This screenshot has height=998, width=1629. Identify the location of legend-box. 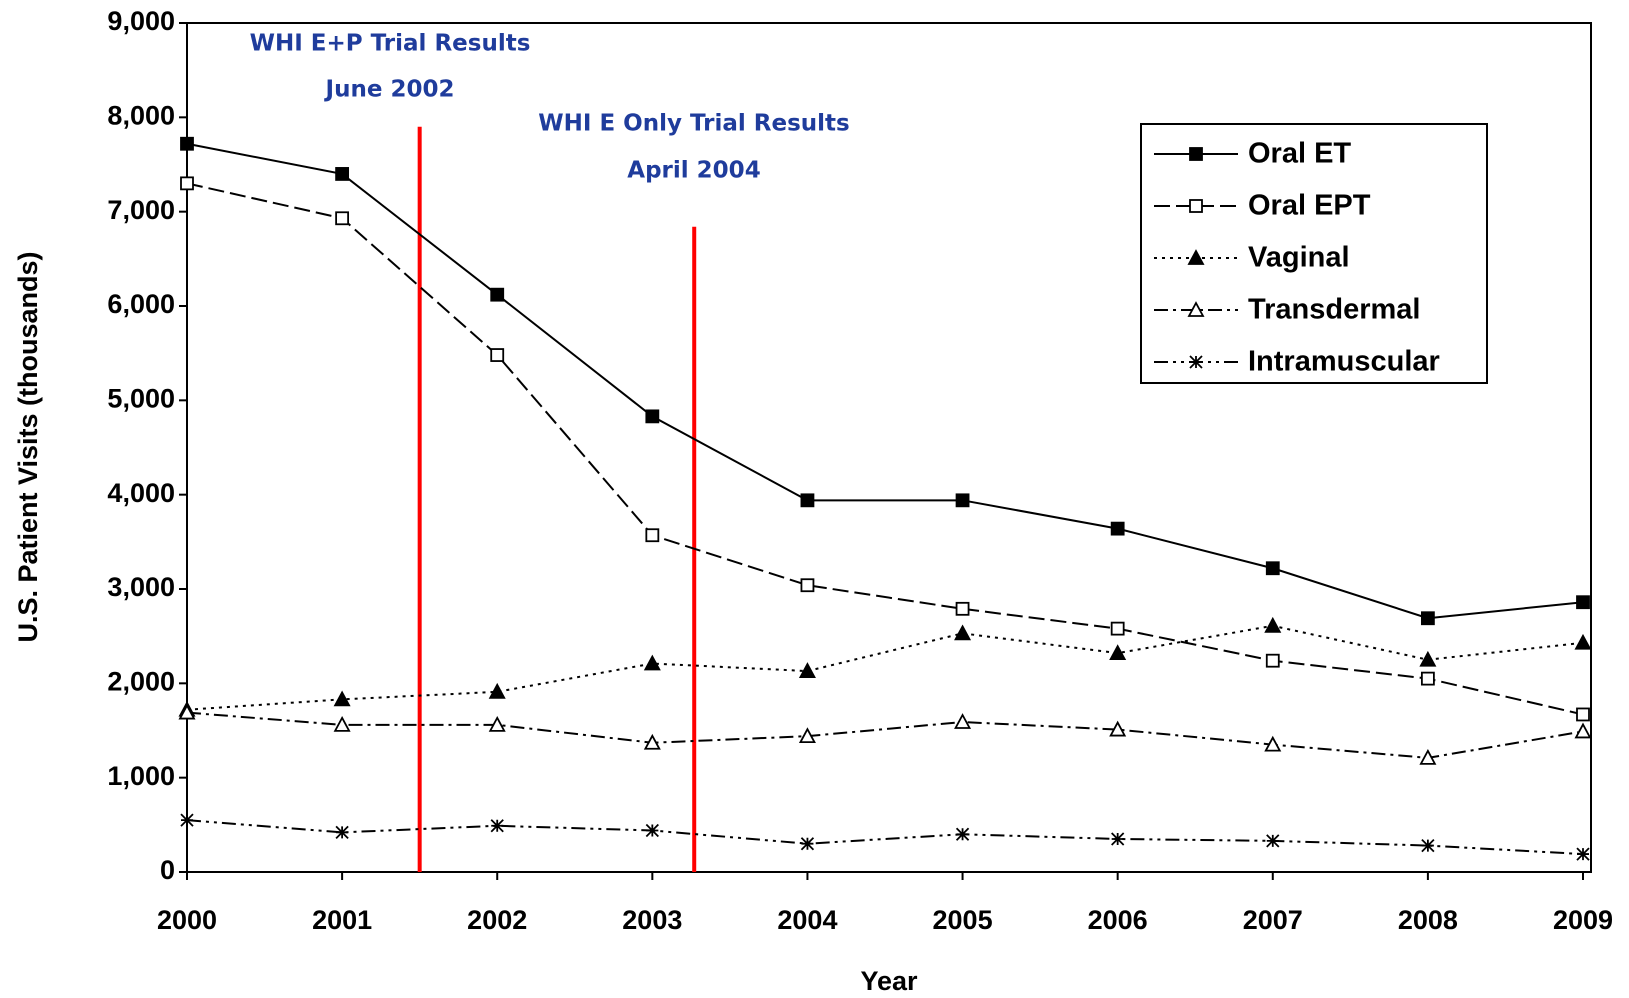
(1314, 253).